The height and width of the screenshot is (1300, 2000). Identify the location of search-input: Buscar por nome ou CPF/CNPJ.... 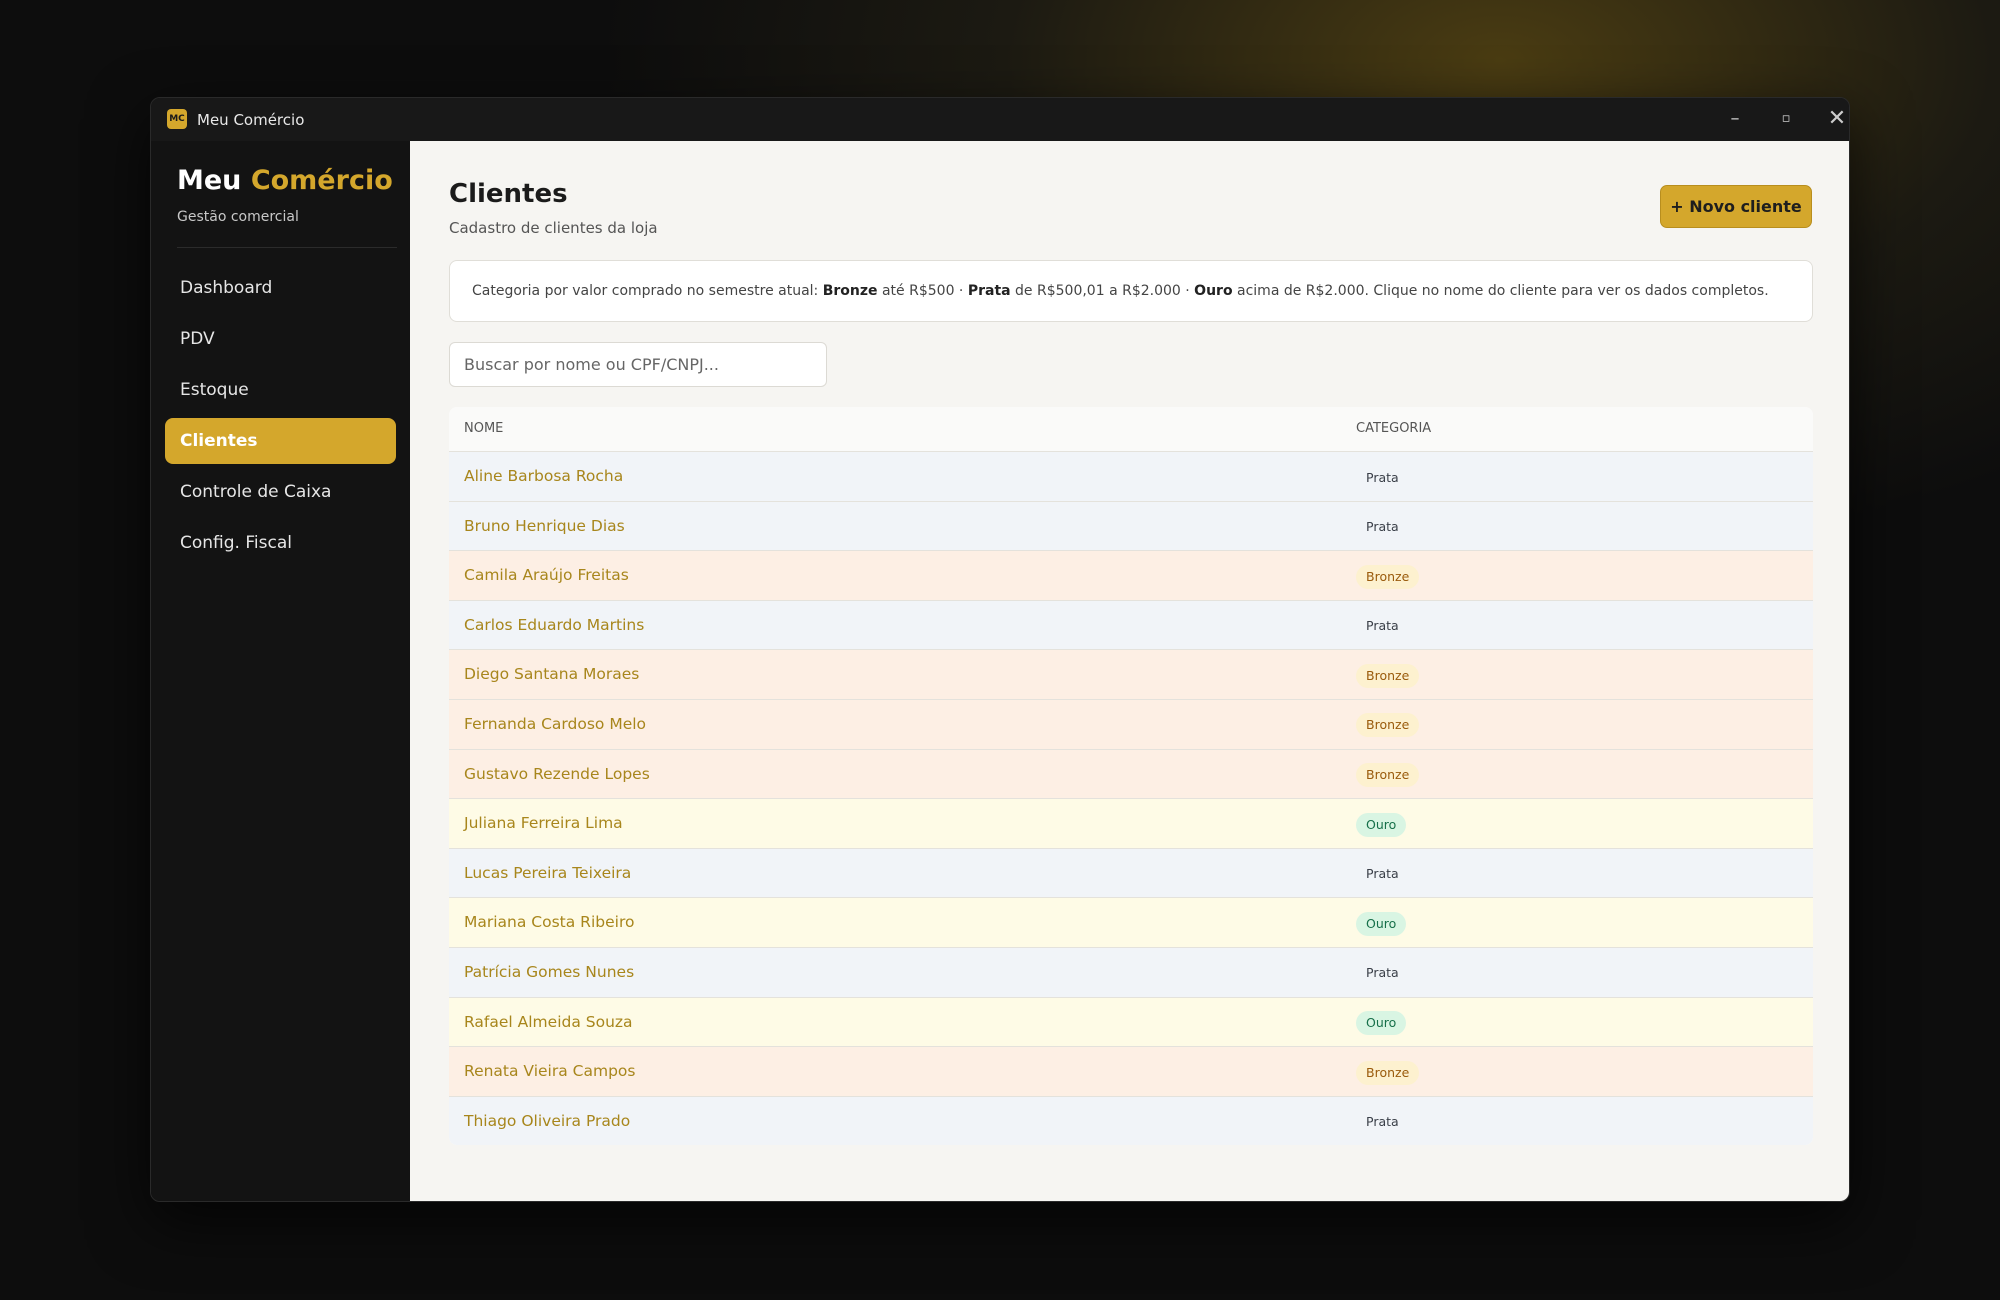
(638, 364).